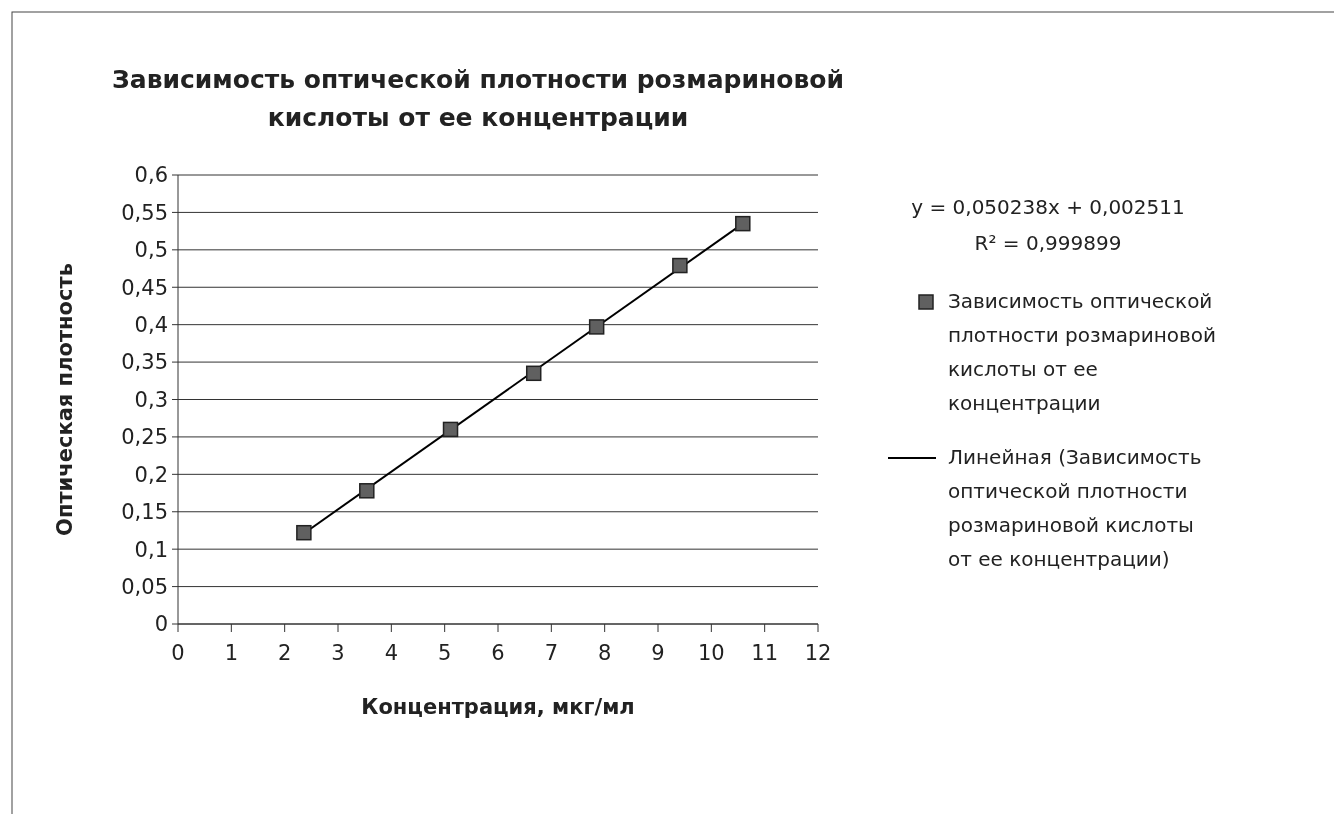  What do you see at coordinates (151, 175) in the screenshot?
I see `y-tick-label: 0,6` at bounding box center [151, 175].